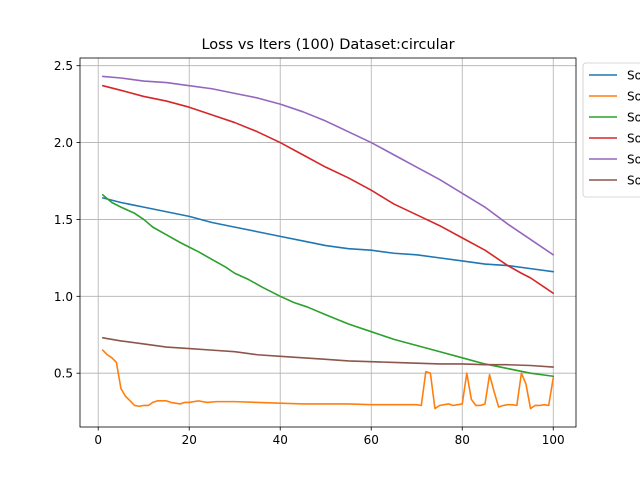 This screenshot has width=640, height=480. What do you see at coordinates (63, 374) in the screenshot?
I see `y-tick-label: 0.5` at bounding box center [63, 374].